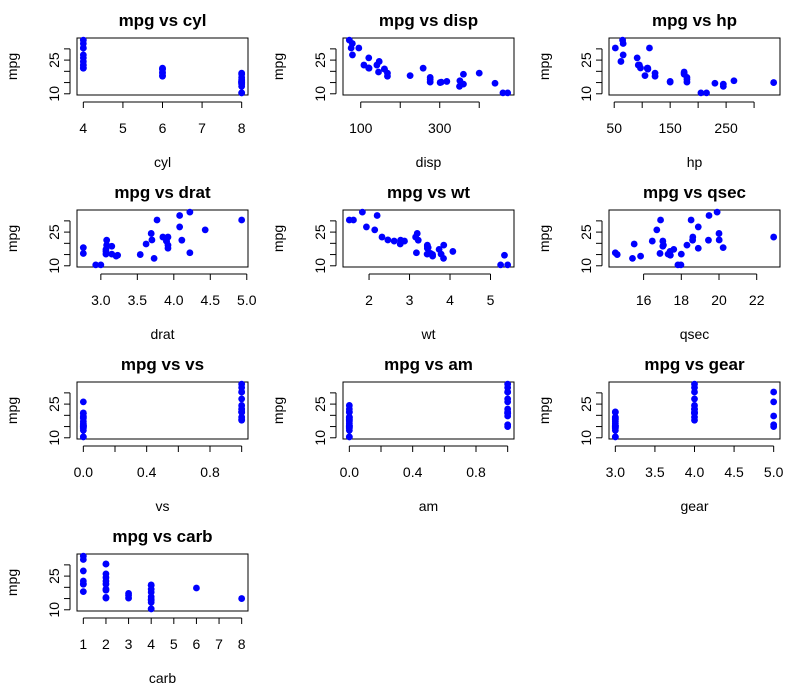  Describe the element at coordinates (660, 434) in the screenshot. I see `chart-panel: mpg vs gear gear mpg 3.0 3.5 4.0 4.5 5.0 10 25` at that location.